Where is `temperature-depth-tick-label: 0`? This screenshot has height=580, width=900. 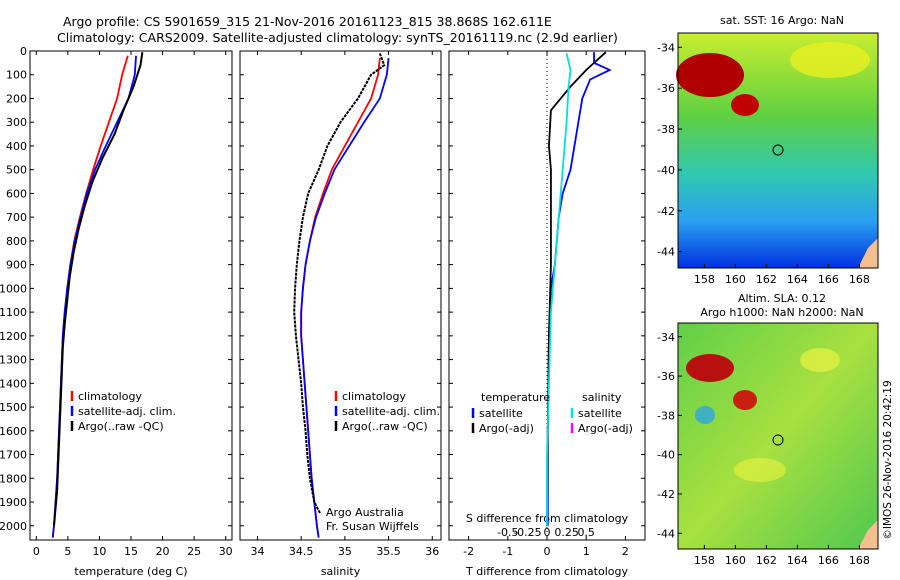
temperature-depth-tick-label: 0 is located at coordinates (23, 51).